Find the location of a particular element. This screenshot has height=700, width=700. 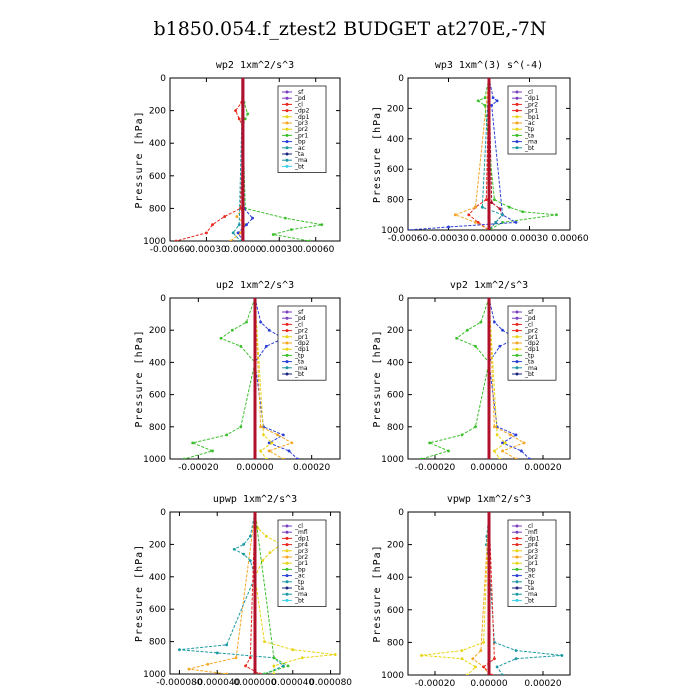

legend-label: _tp is located at coordinates (299, 582).